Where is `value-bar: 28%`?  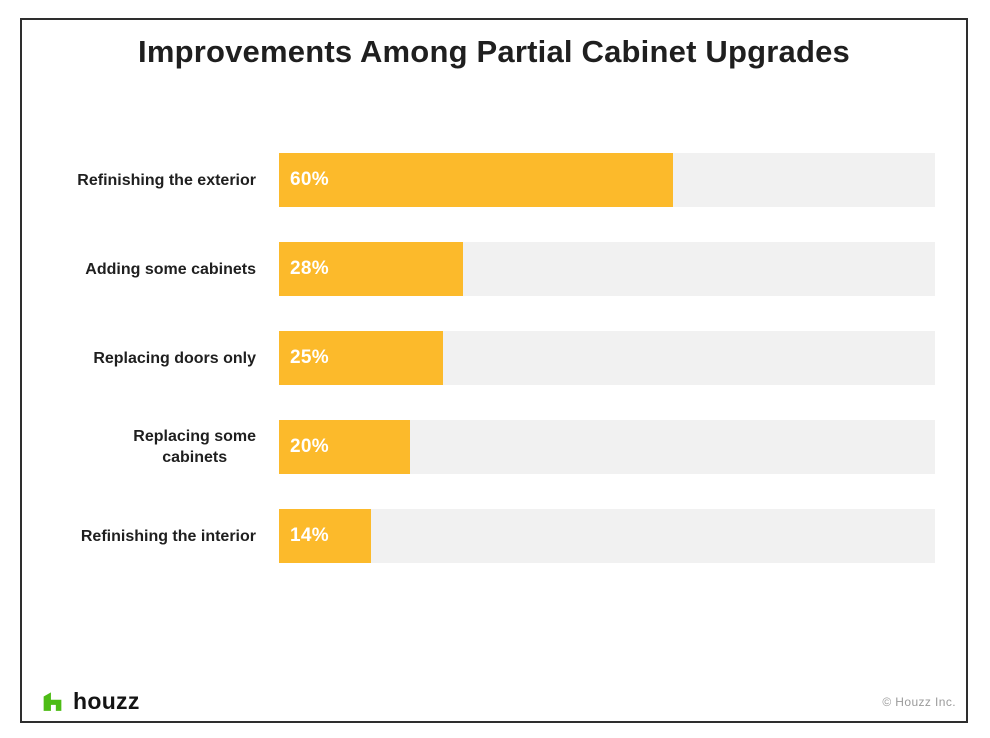
value-bar: 28% is located at coordinates (371, 269).